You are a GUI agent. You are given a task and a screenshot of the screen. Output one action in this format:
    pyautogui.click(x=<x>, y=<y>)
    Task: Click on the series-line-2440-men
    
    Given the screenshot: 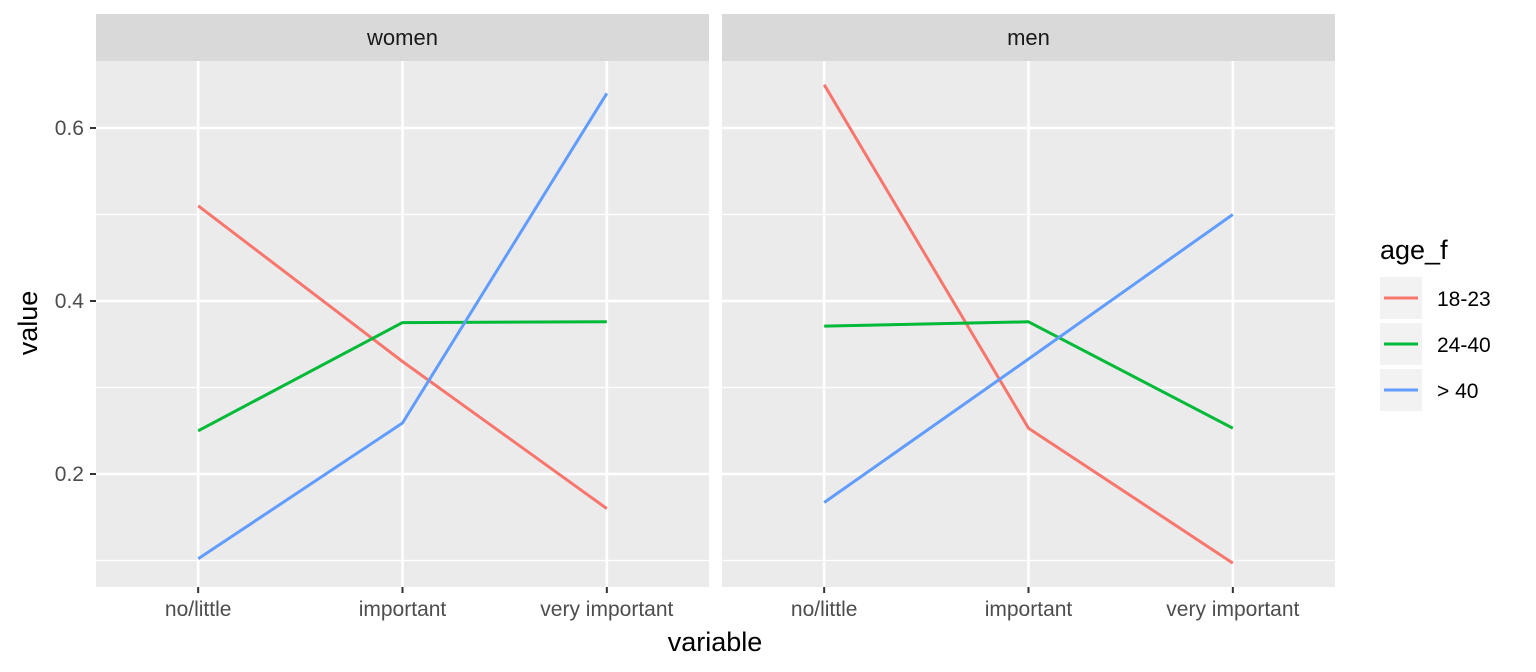 What is the action you would take?
    pyautogui.click(x=1029, y=375)
    